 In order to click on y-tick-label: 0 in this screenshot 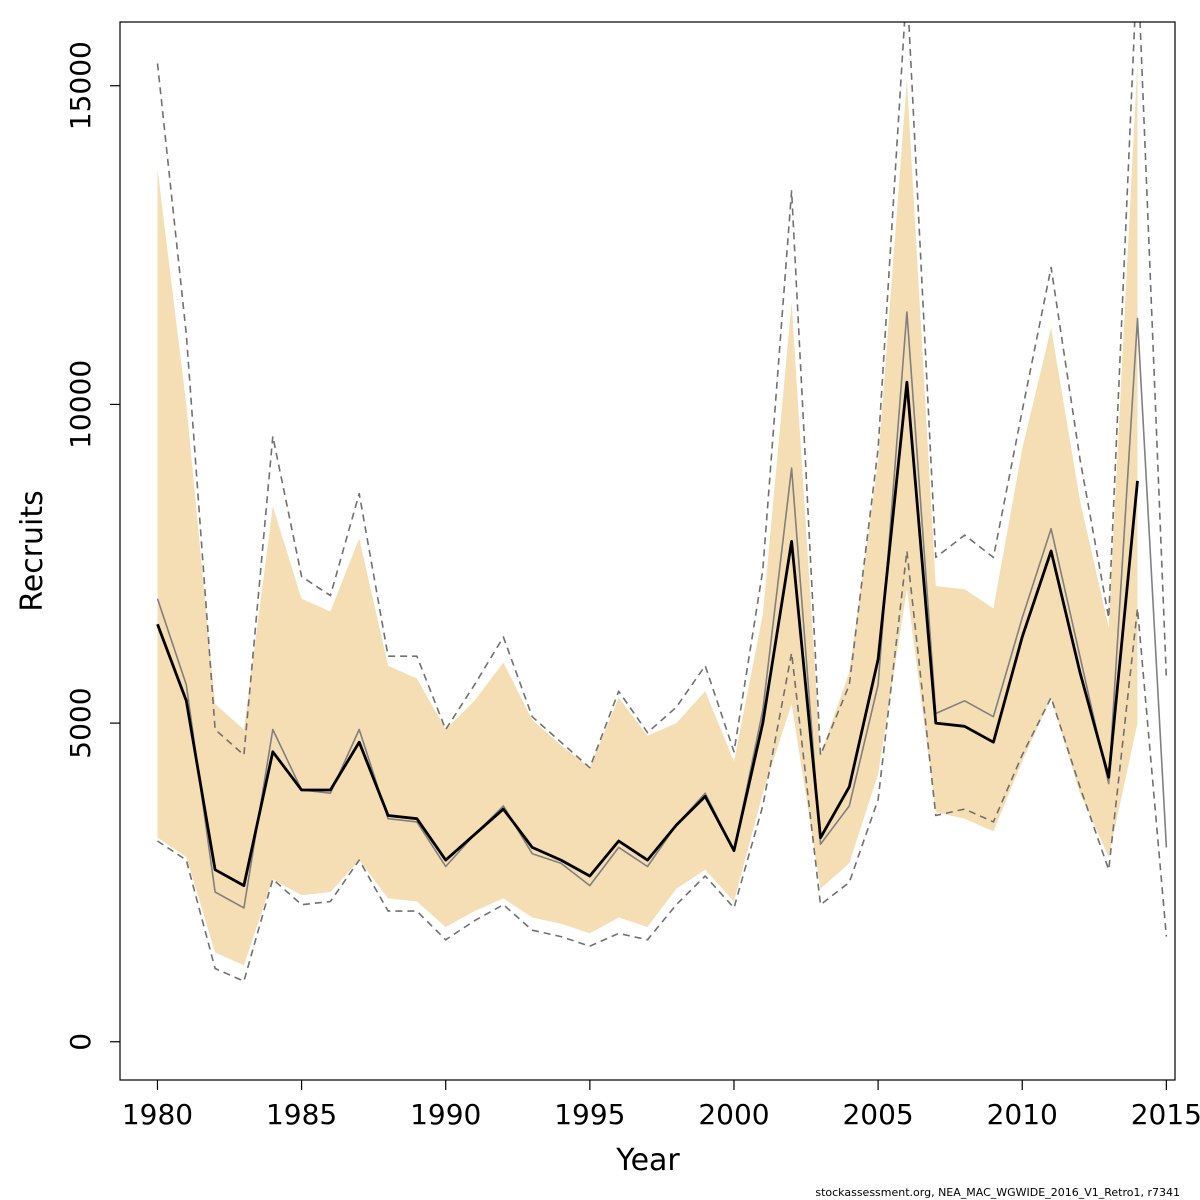, I will do `click(80, 1042)`.